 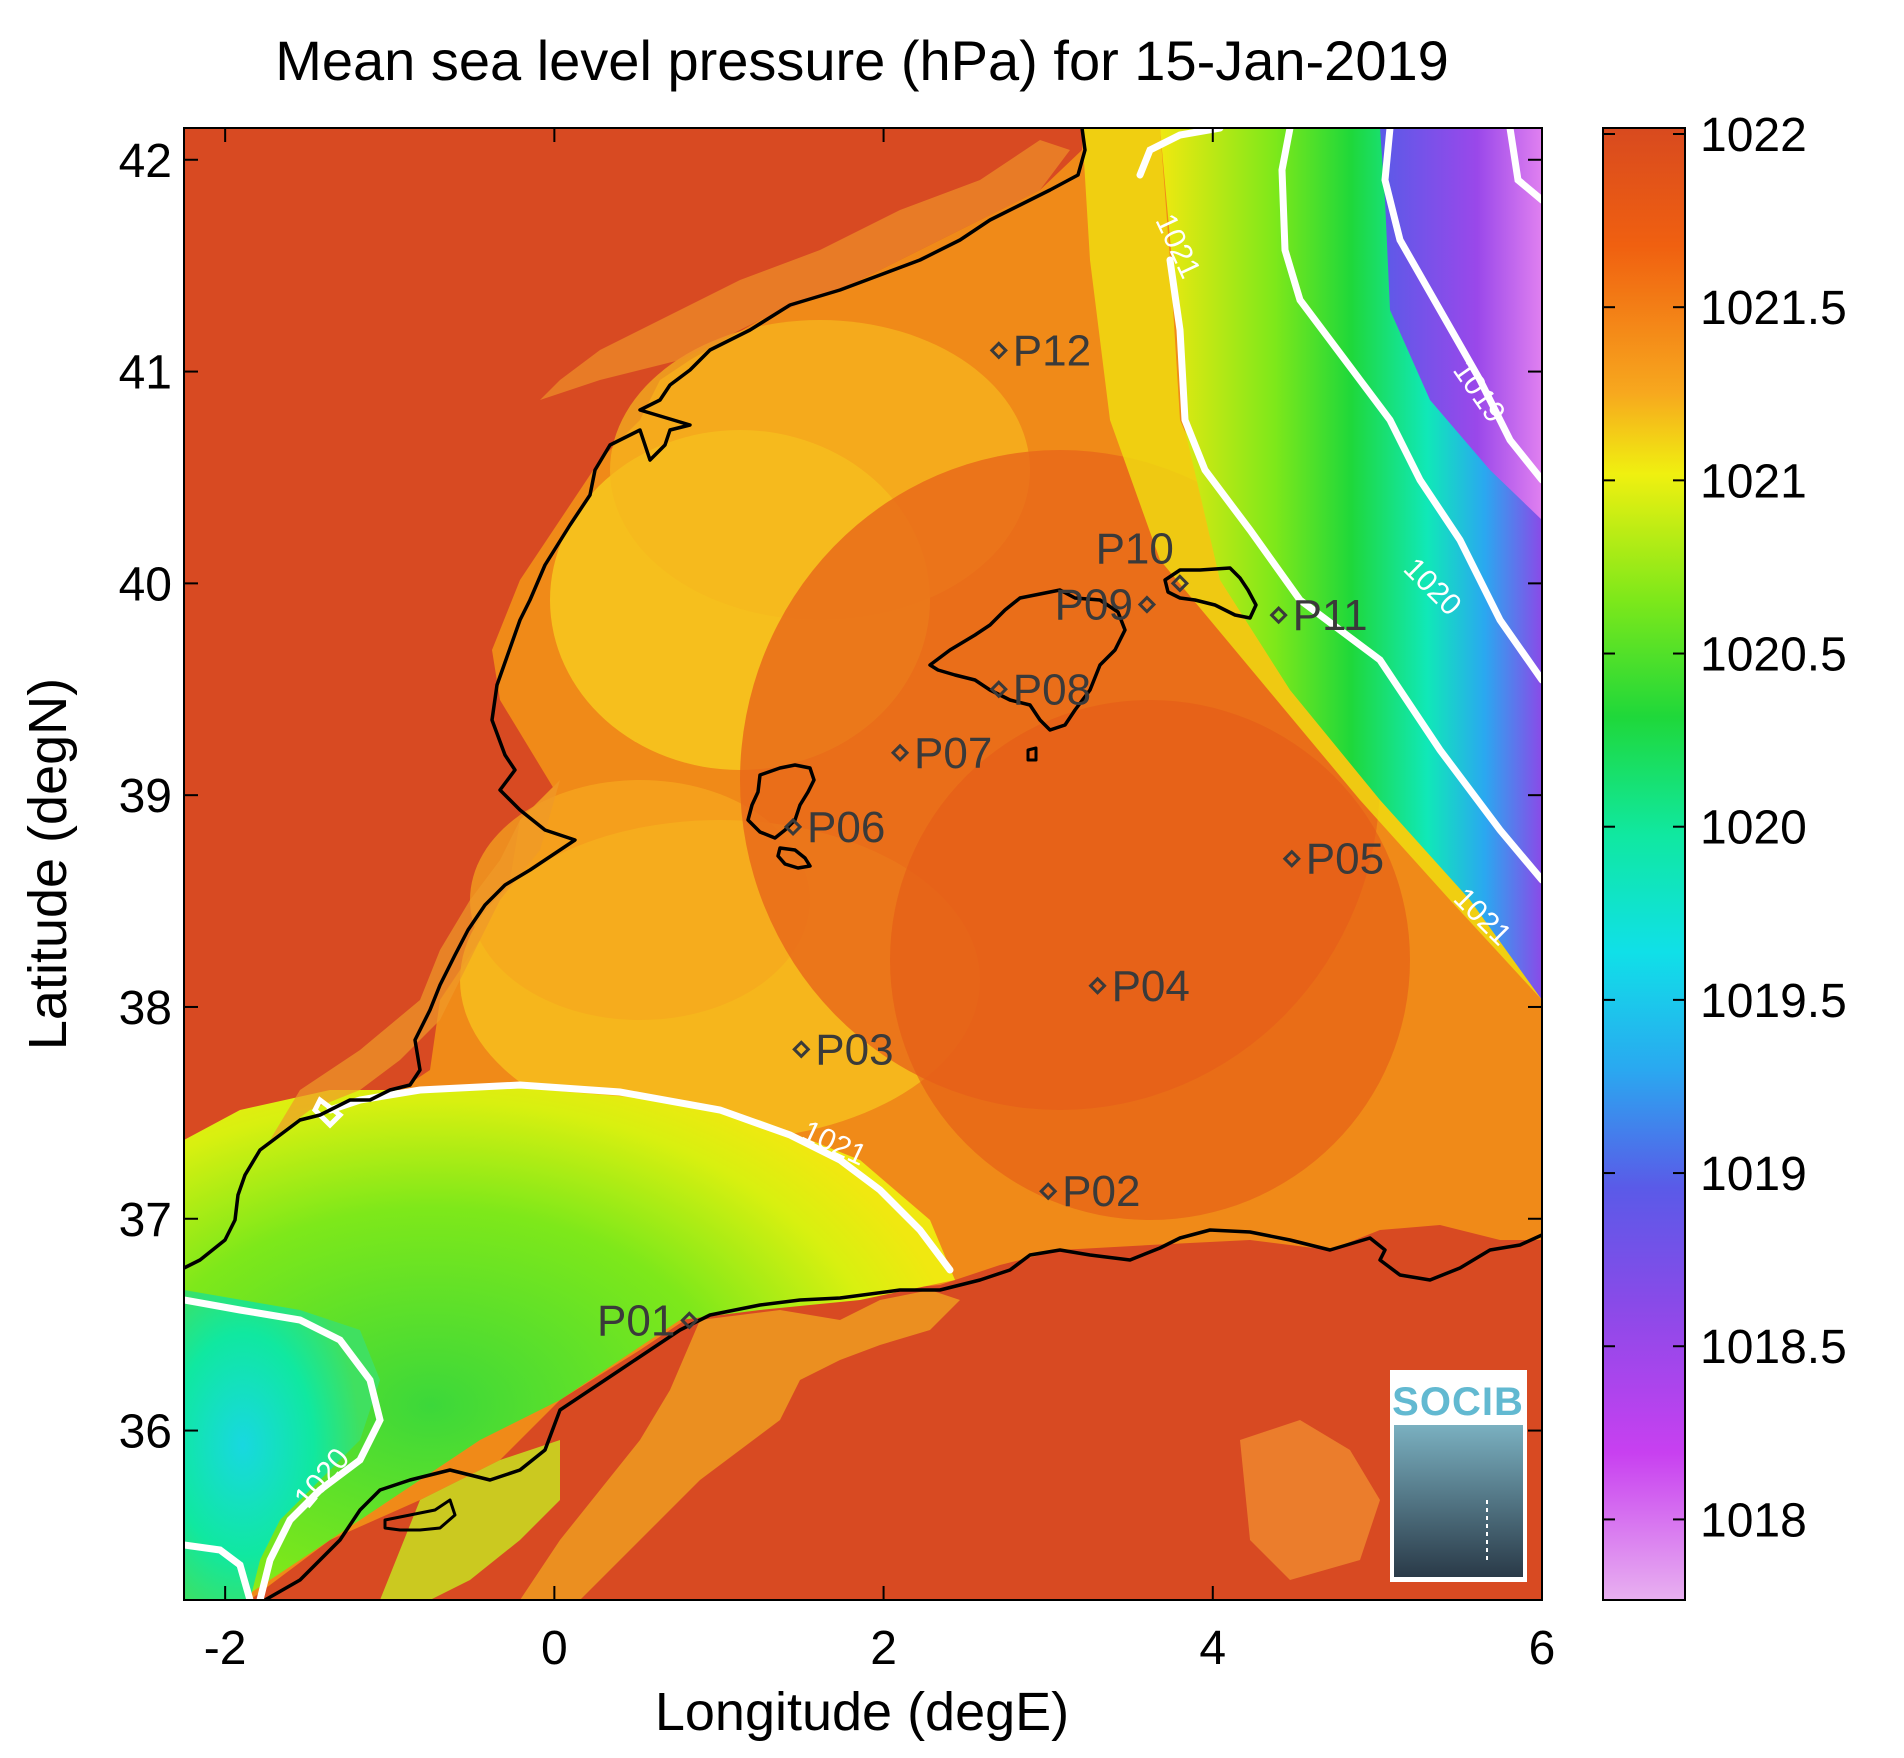 What do you see at coordinates (1753, 481) in the screenshot?
I see `colorbar-tick-label: 1021` at bounding box center [1753, 481].